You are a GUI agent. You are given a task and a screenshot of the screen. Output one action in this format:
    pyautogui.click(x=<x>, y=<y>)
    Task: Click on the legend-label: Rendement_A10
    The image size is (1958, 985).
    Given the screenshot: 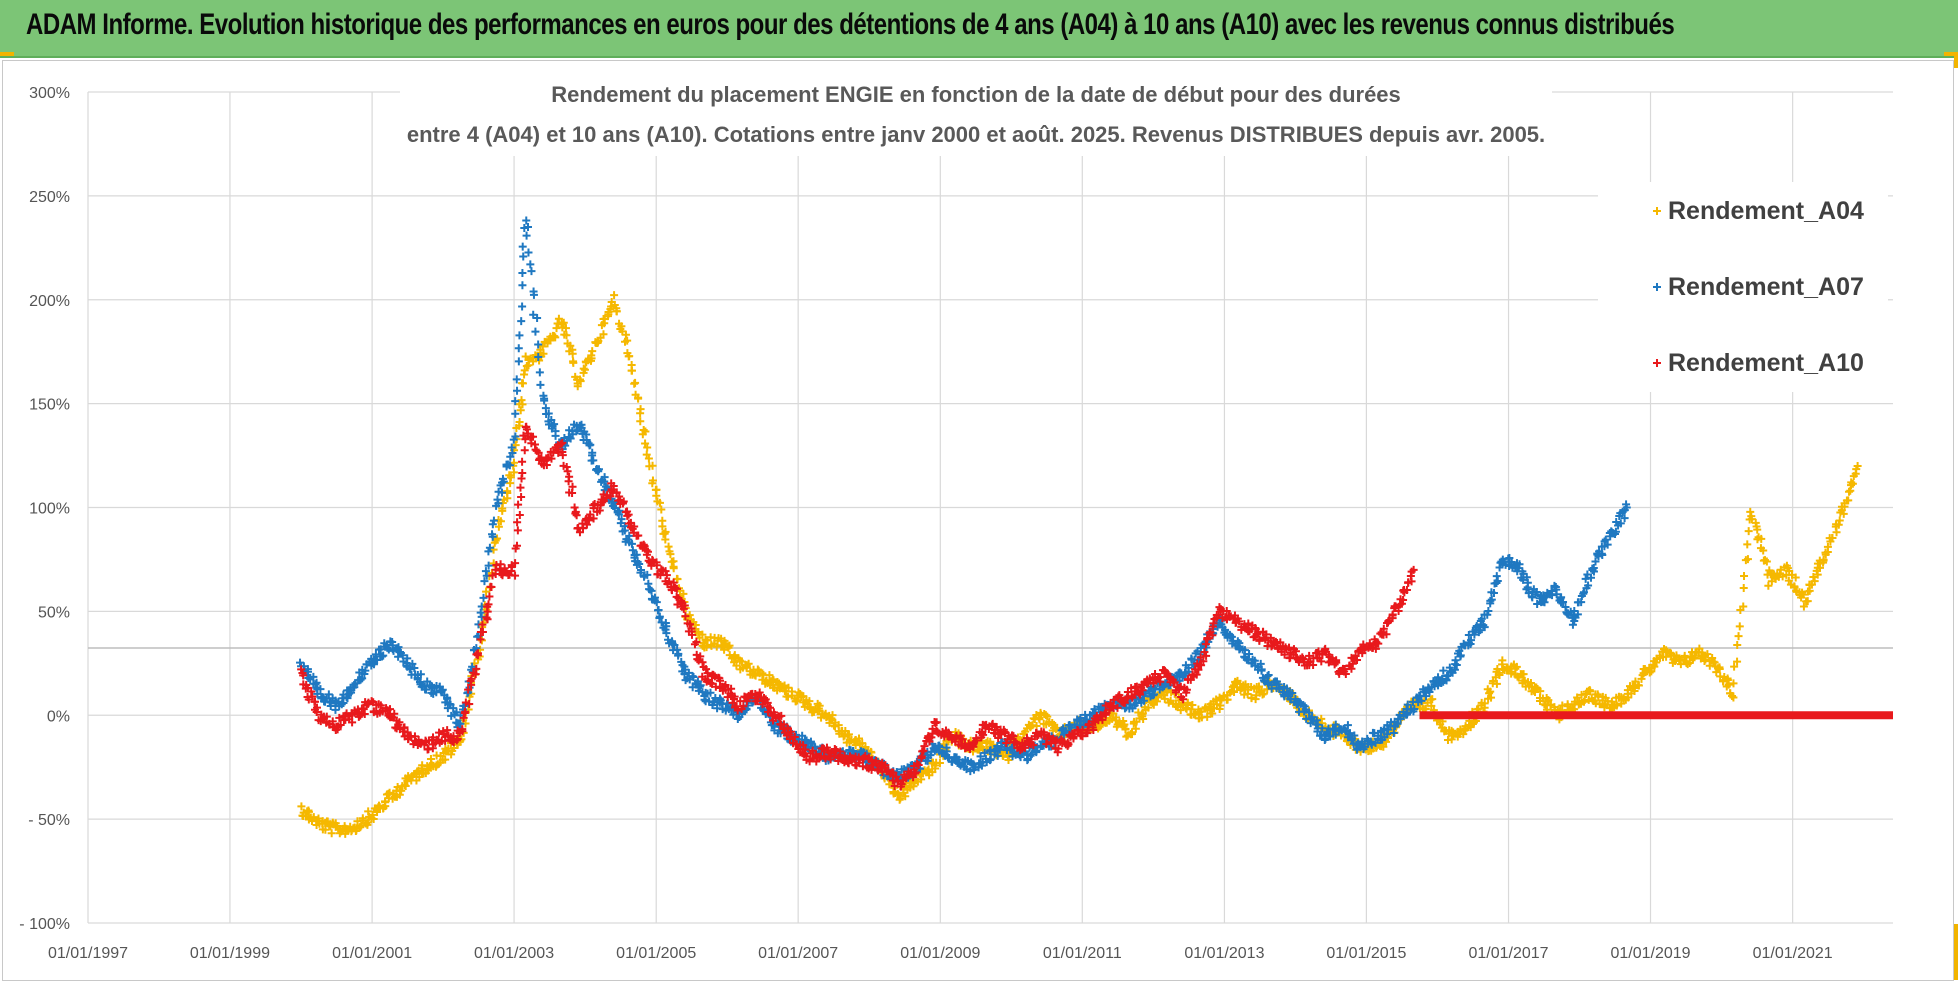 What is the action you would take?
    pyautogui.click(x=1766, y=363)
    